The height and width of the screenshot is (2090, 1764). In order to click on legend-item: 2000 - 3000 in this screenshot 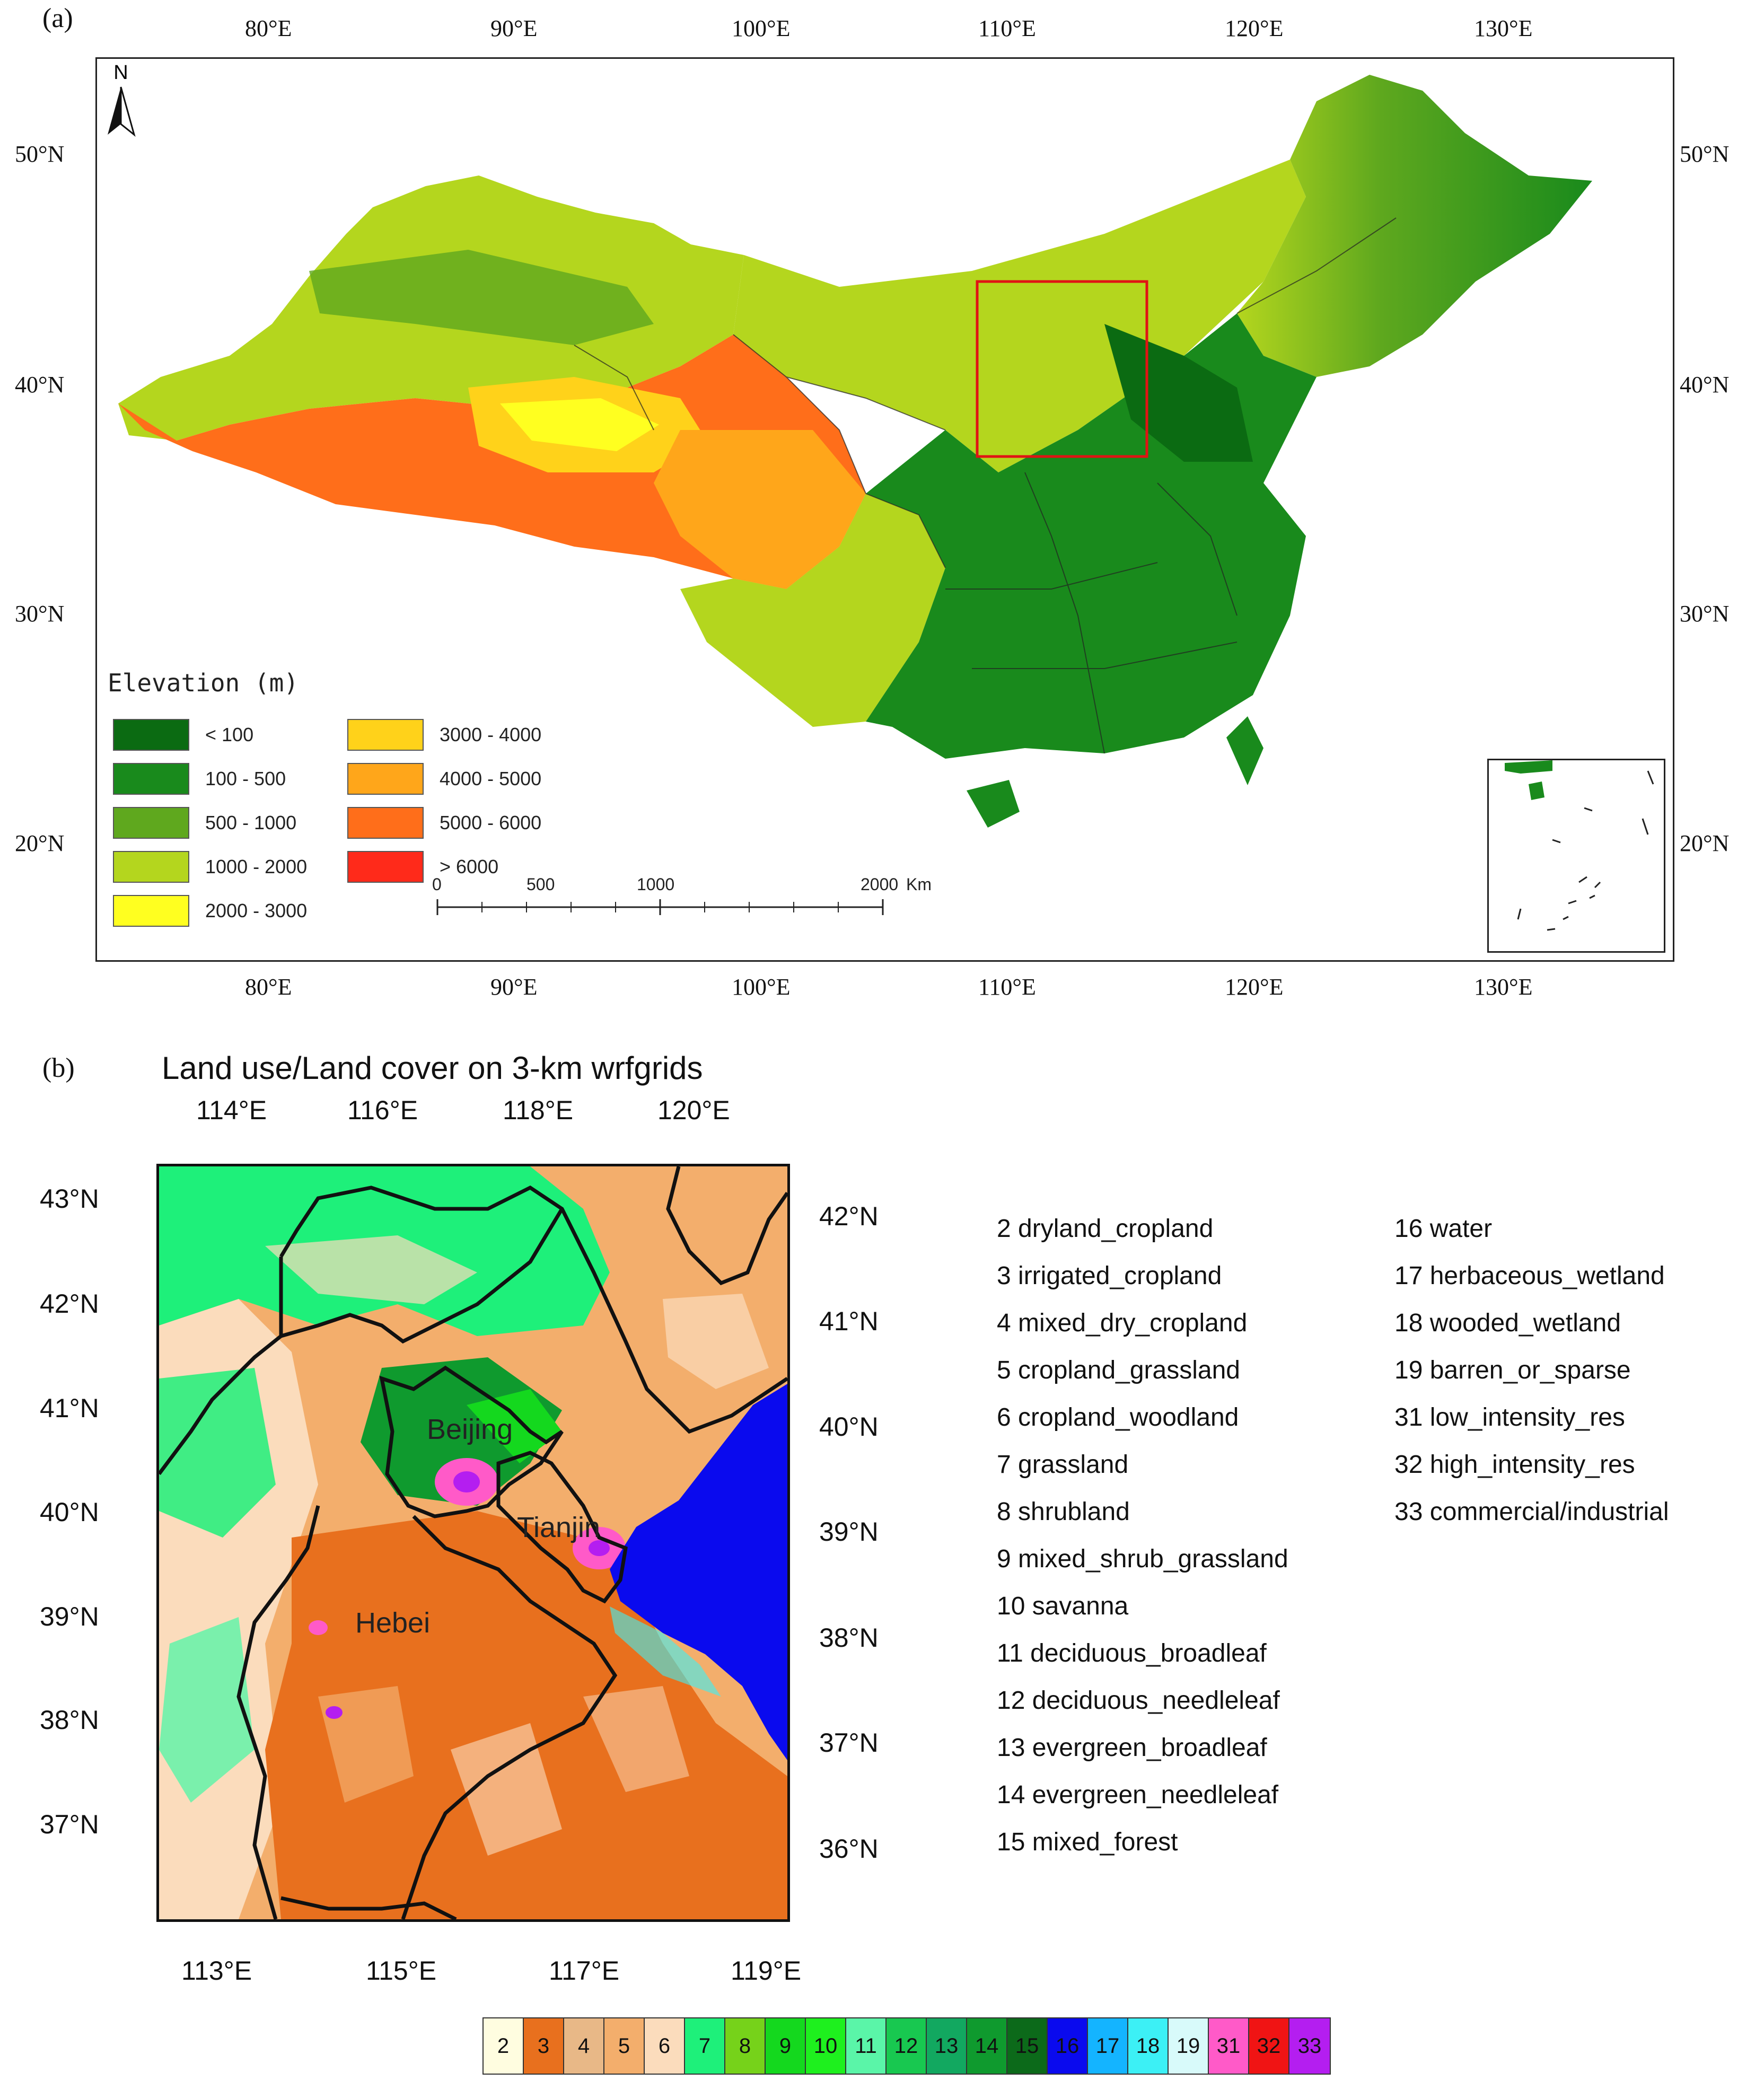, I will do `click(210, 911)`.